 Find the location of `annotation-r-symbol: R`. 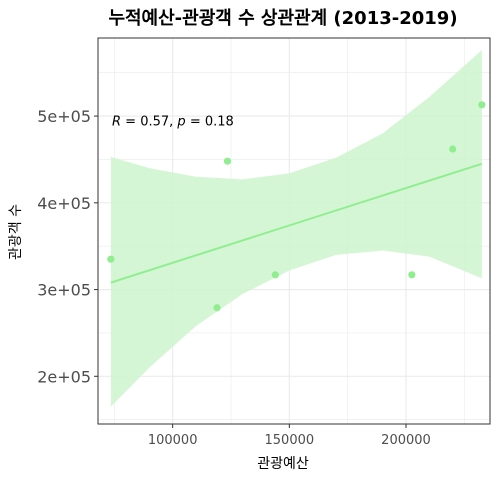

annotation-r-symbol: R is located at coordinates (116, 121).